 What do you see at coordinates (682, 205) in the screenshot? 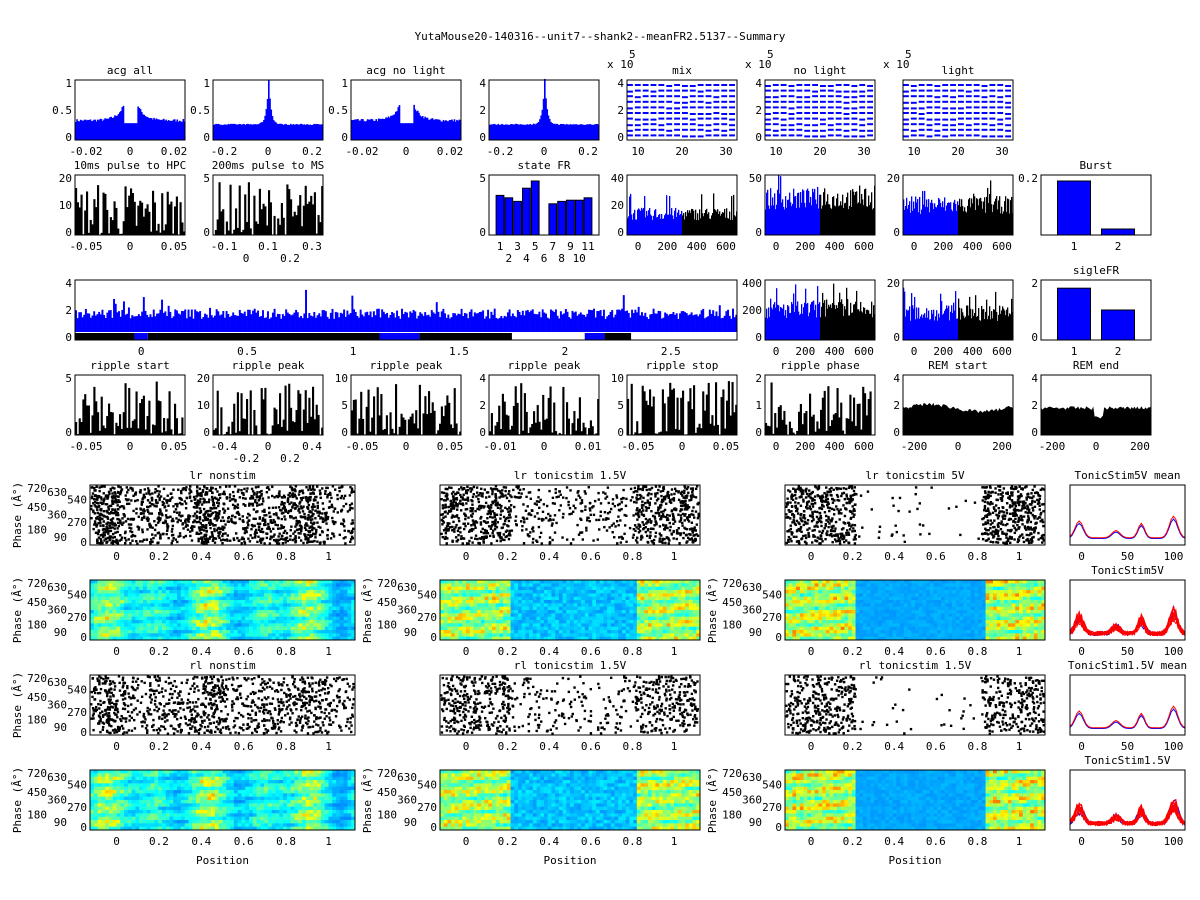
I see `axes-frame` at bounding box center [682, 205].